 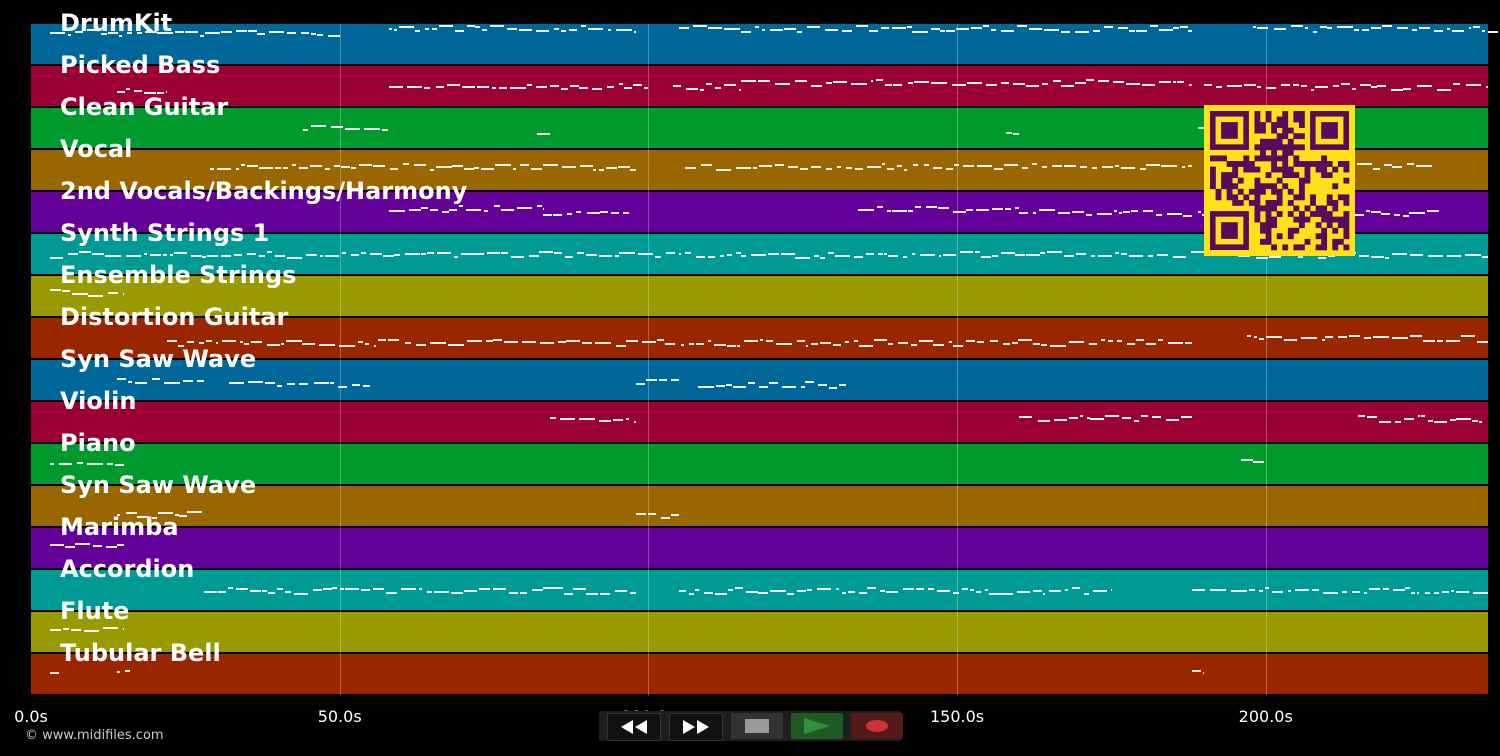 I want to click on track-lane: Flute, so click(x=759, y=624).